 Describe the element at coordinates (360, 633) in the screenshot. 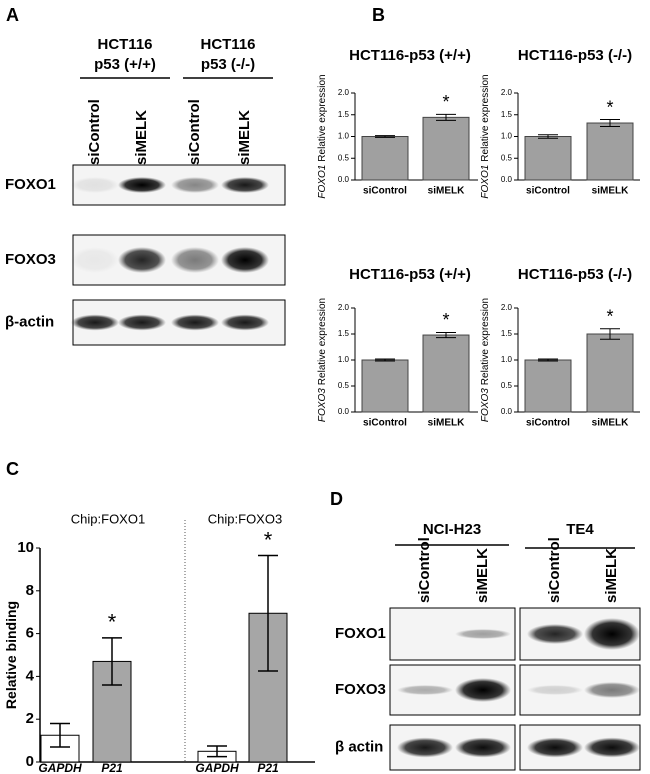

I see `row-label: FOXO1` at that location.